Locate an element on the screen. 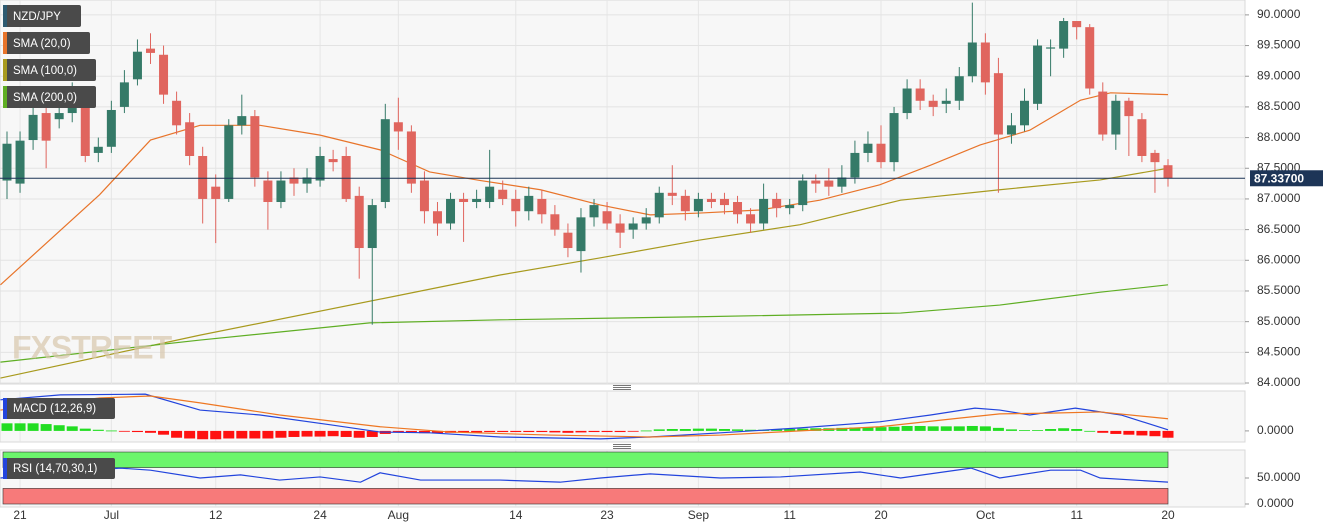  legend-label: SMA (20,0) is located at coordinates (42, 44).